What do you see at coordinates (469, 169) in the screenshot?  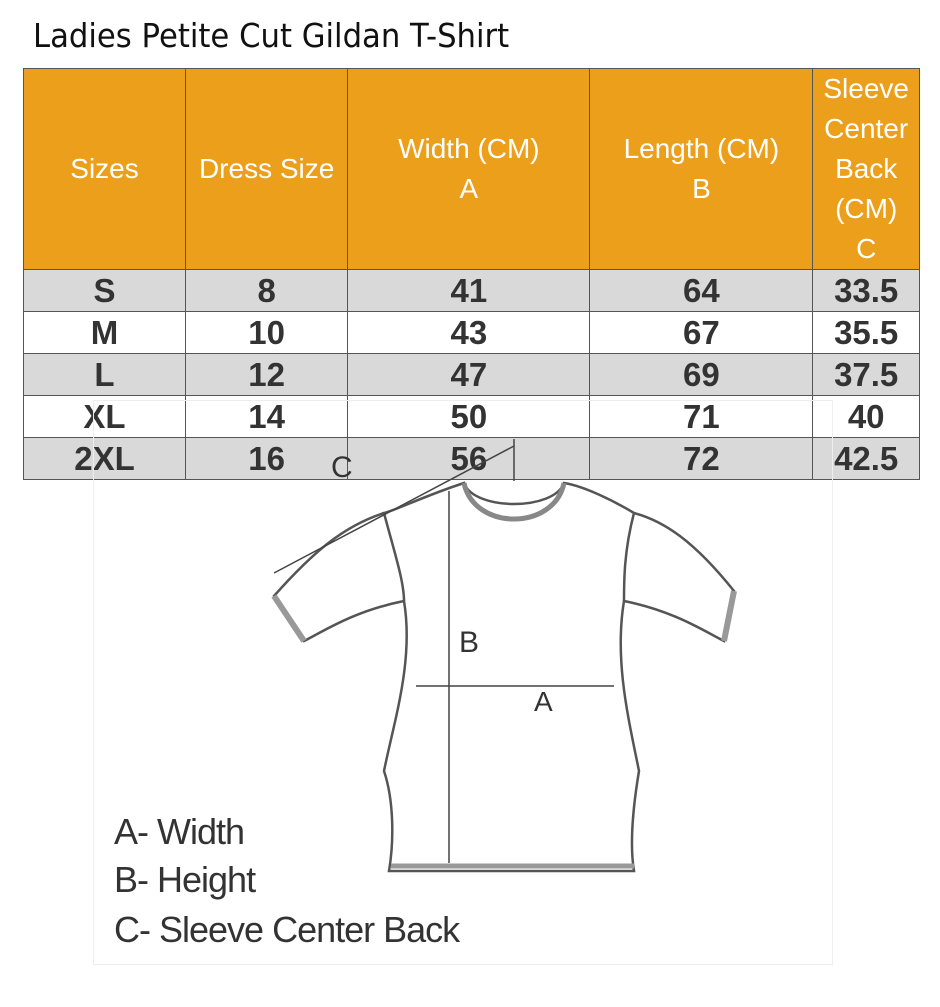 I see `header-width: Width (CM) A` at bounding box center [469, 169].